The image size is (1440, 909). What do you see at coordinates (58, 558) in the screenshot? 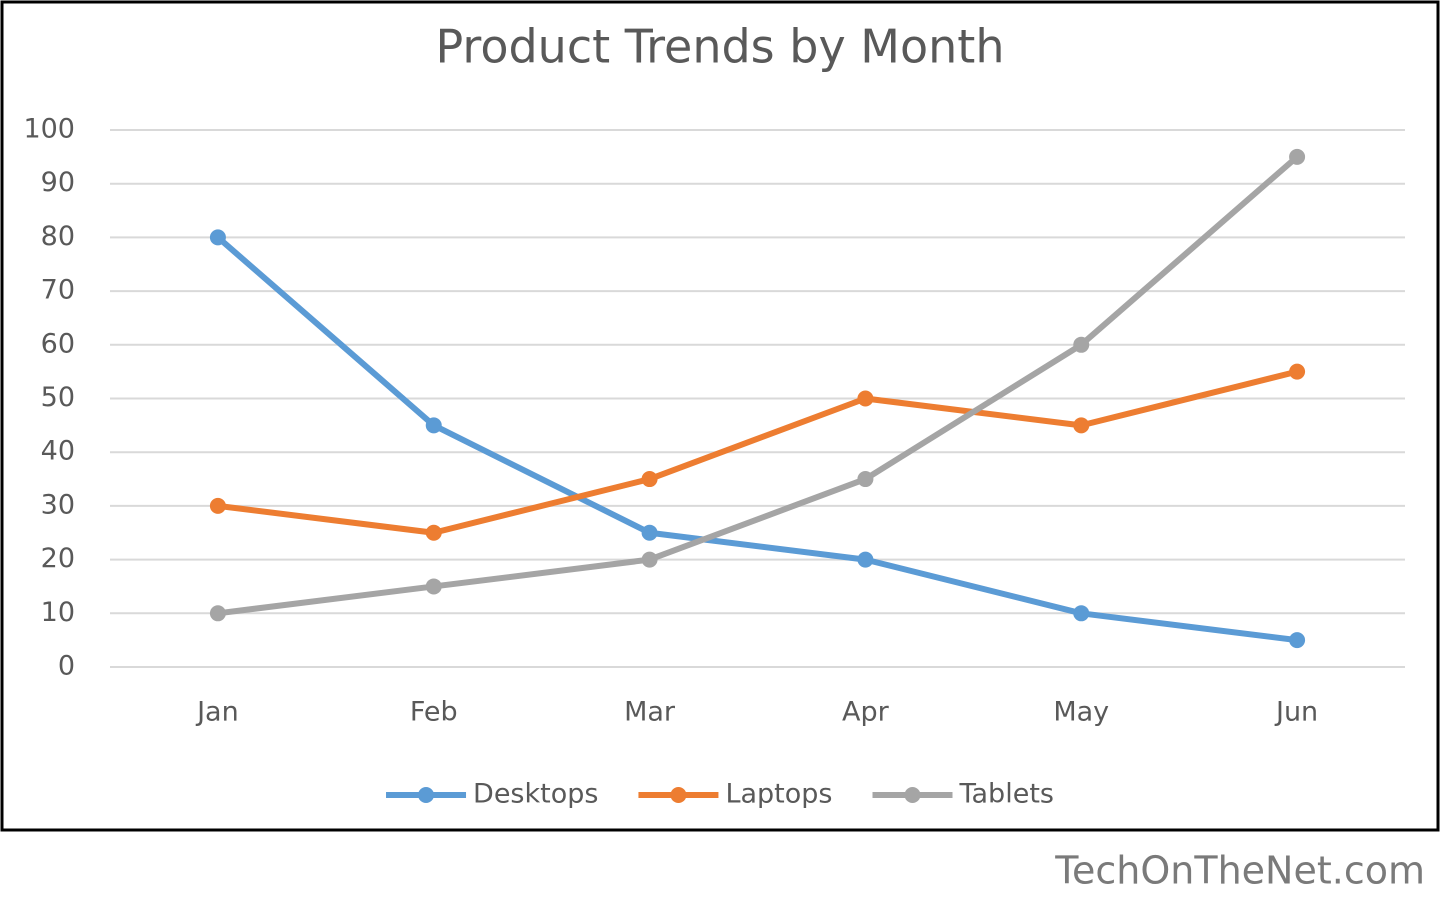
I see `y-tick-label: 20` at bounding box center [58, 558].